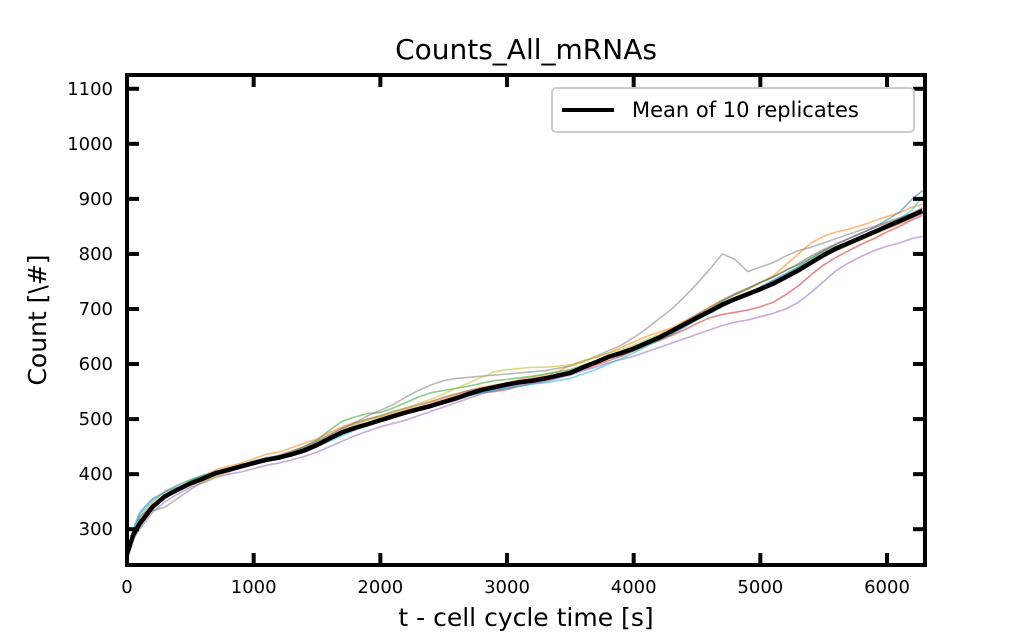 The width and height of the screenshot is (1027, 635). I want to click on y-tick-label: 800, so click(96, 254).